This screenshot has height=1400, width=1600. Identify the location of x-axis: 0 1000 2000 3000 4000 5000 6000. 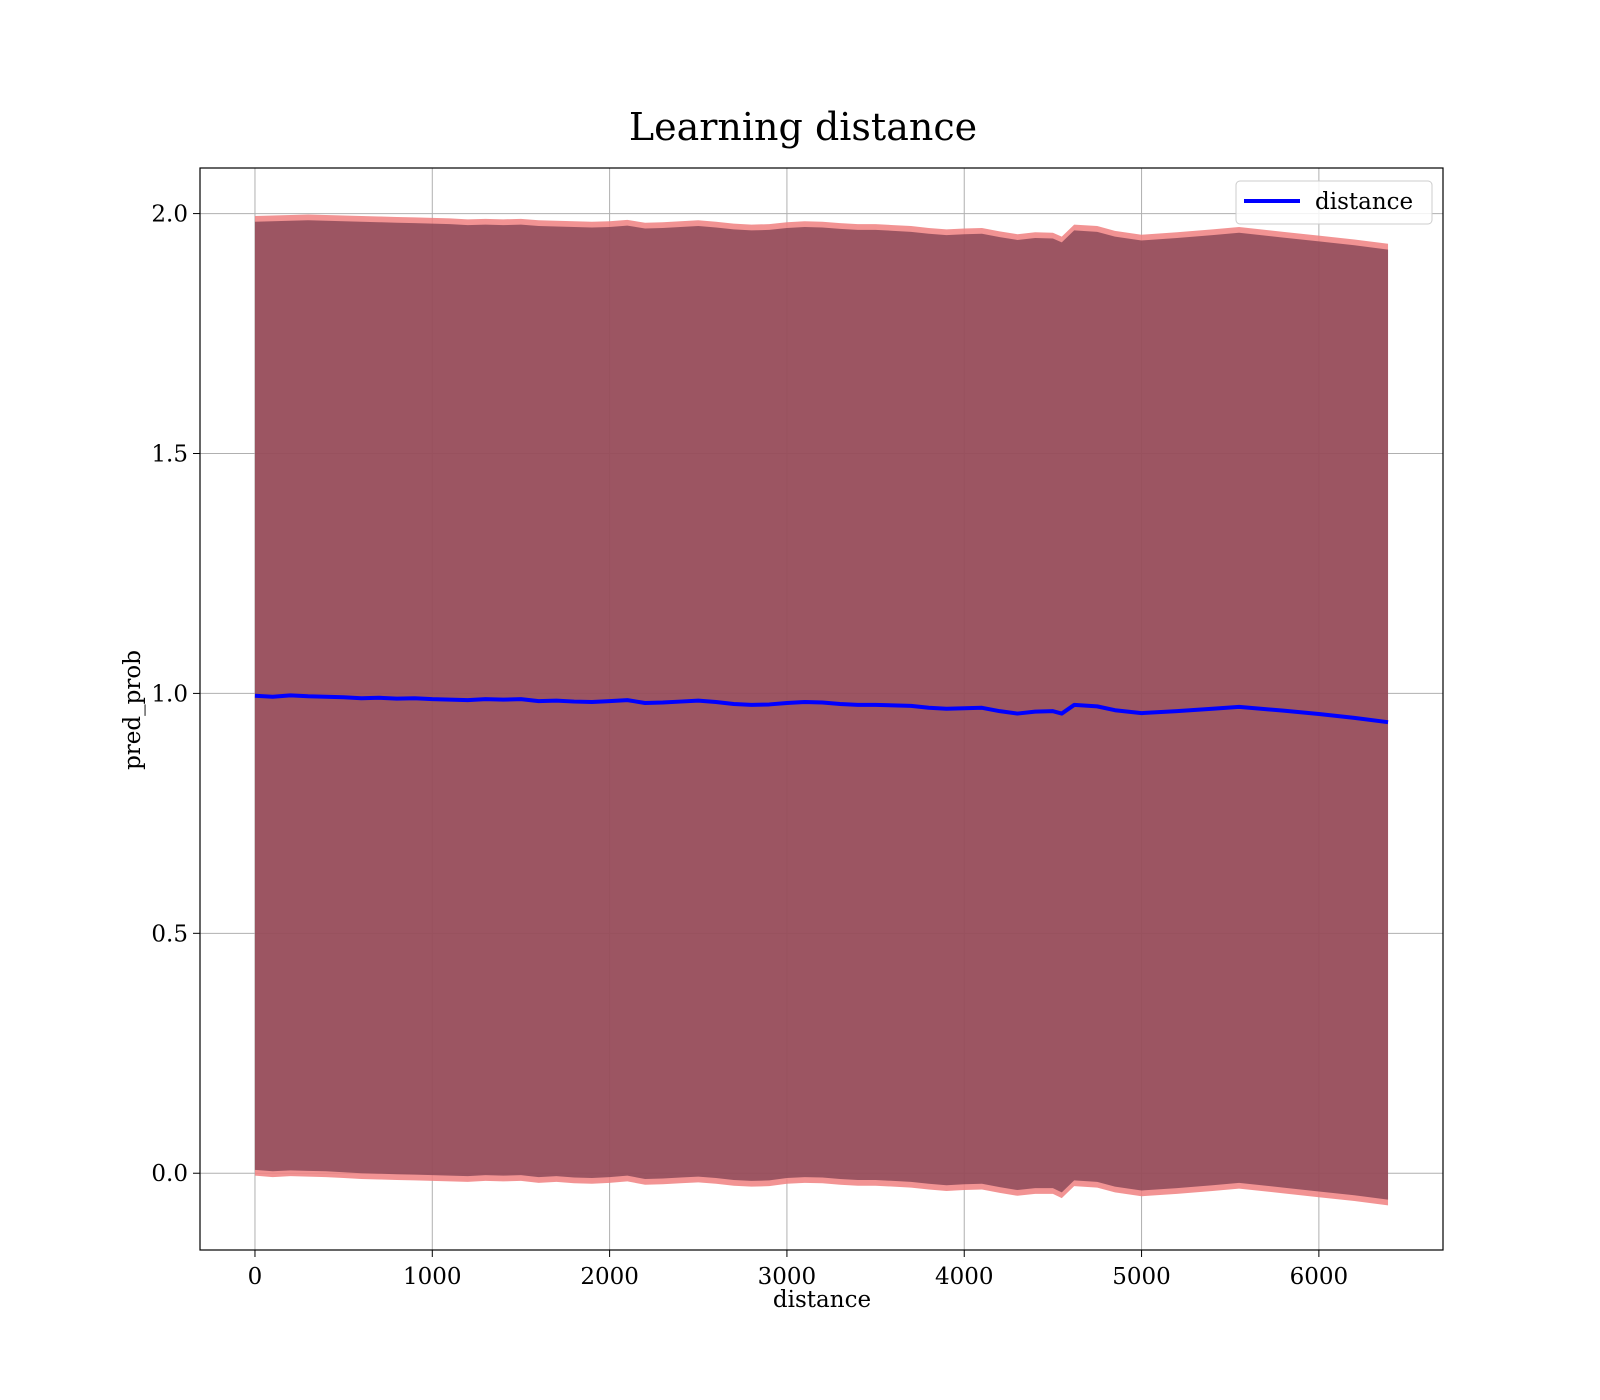
(798, 1270).